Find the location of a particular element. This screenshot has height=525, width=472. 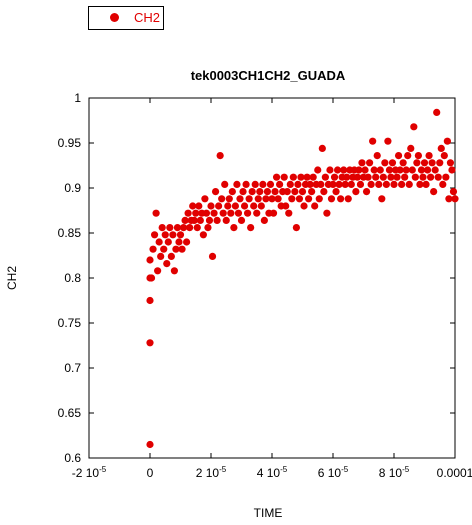

y-tick-label: 0.95 is located at coordinates (70, 143).